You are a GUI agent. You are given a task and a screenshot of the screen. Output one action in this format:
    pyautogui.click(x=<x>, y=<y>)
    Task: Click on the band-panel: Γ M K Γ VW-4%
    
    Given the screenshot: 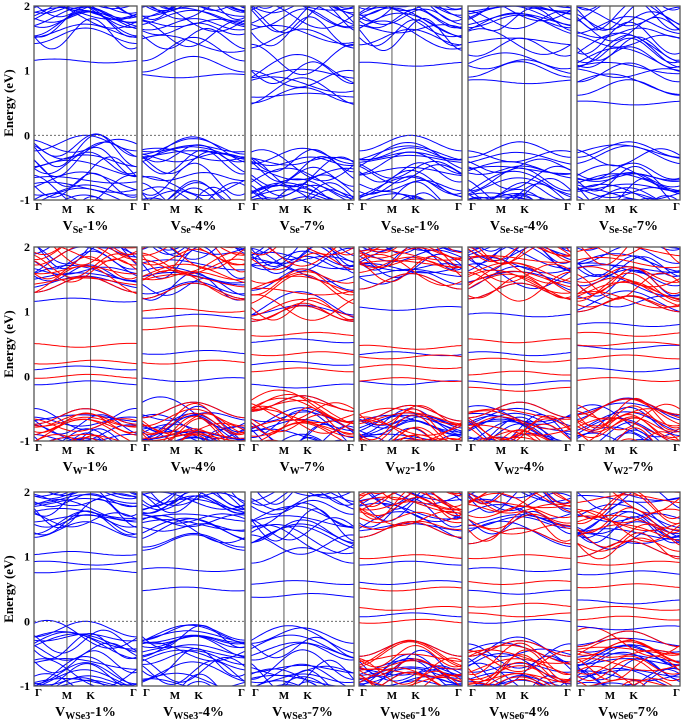 What is the action you would take?
    pyautogui.click(x=193, y=361)
    